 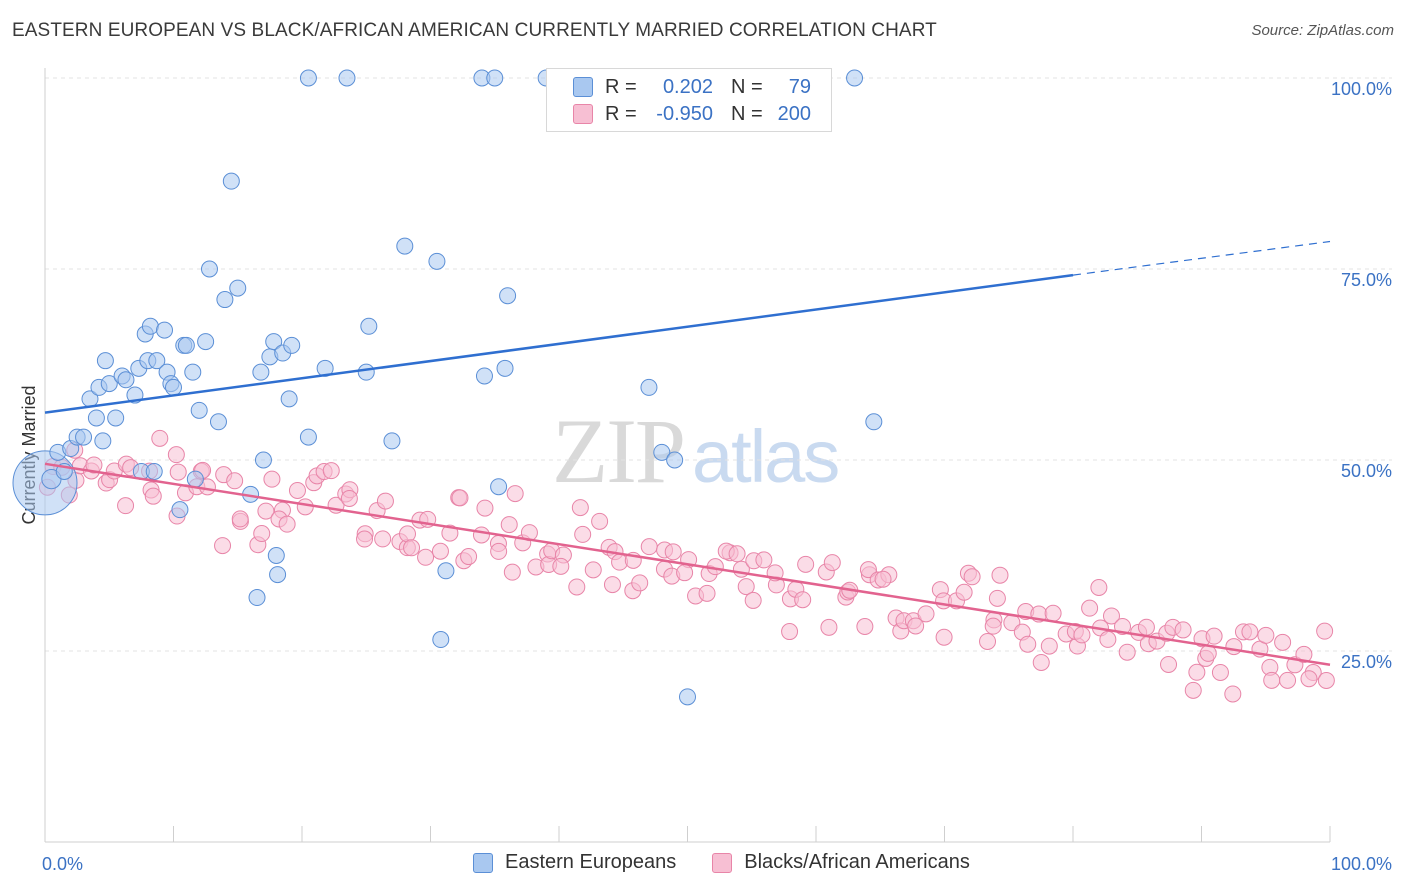 What do you see at coordinates (689, 100) in the screenshot?
I see `correlation-legend: R = 0.202 N = 79 R = -0.950 N = 200` at bounding box center [689, 100].